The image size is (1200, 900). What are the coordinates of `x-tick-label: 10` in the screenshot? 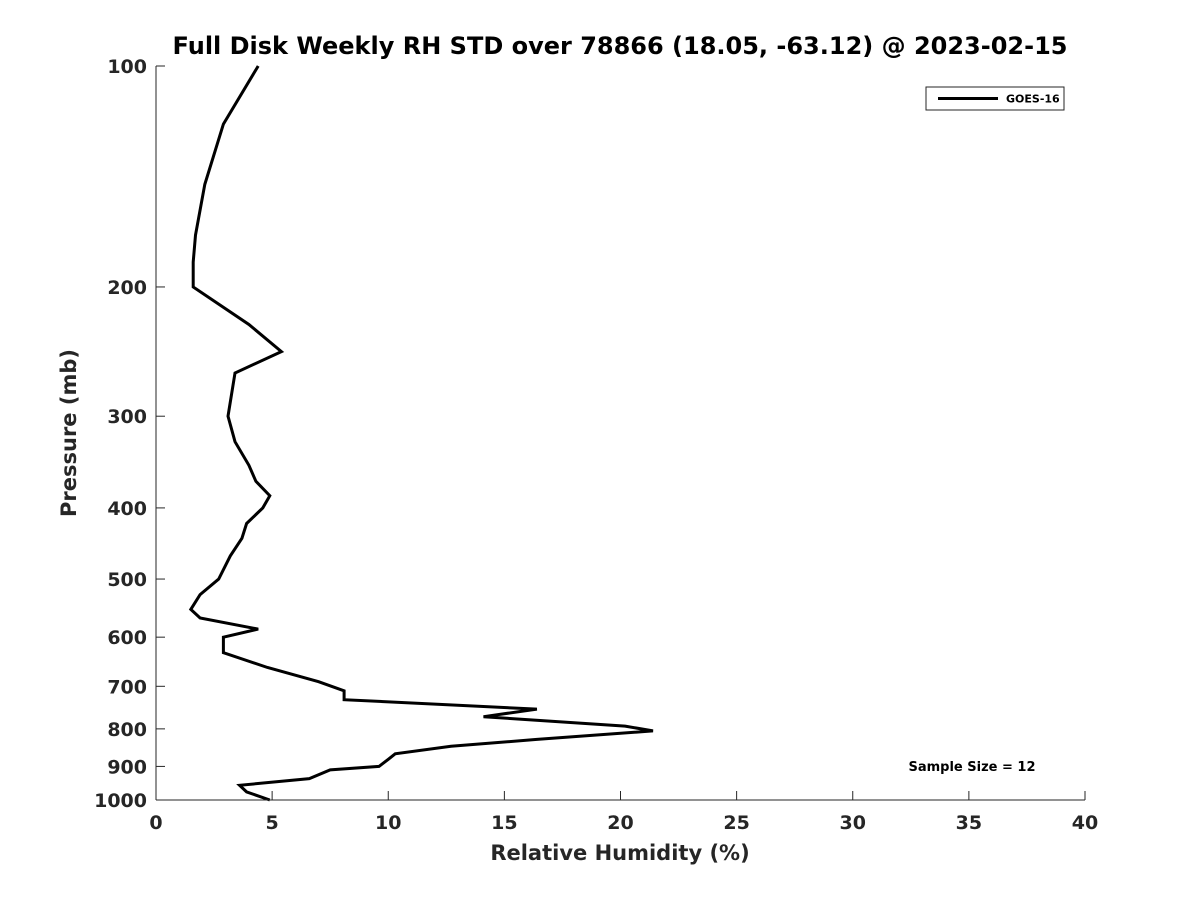 It's located at (388, 823).